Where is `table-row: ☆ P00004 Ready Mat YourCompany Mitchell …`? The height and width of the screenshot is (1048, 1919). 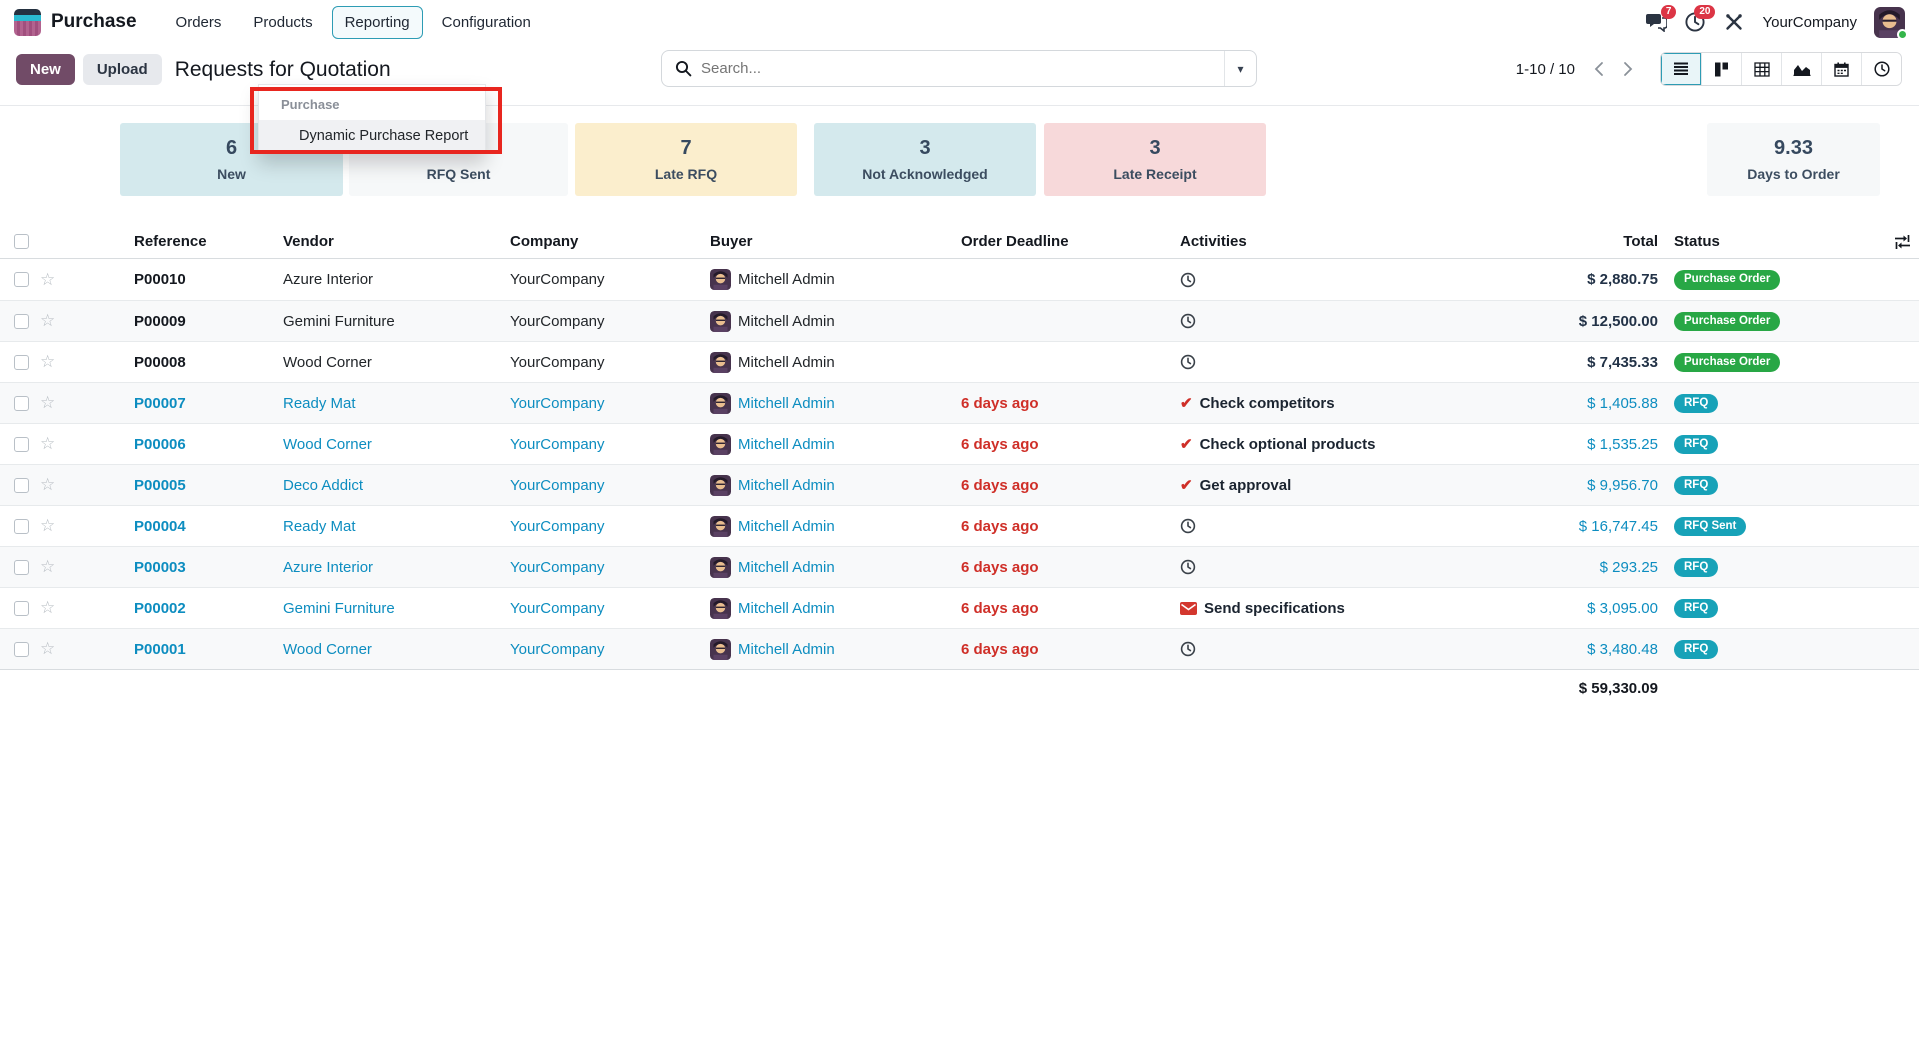 table-row: ☆ P00004 Ready Mat YourCompany Mitchell … is located at coordinates (959, 525).